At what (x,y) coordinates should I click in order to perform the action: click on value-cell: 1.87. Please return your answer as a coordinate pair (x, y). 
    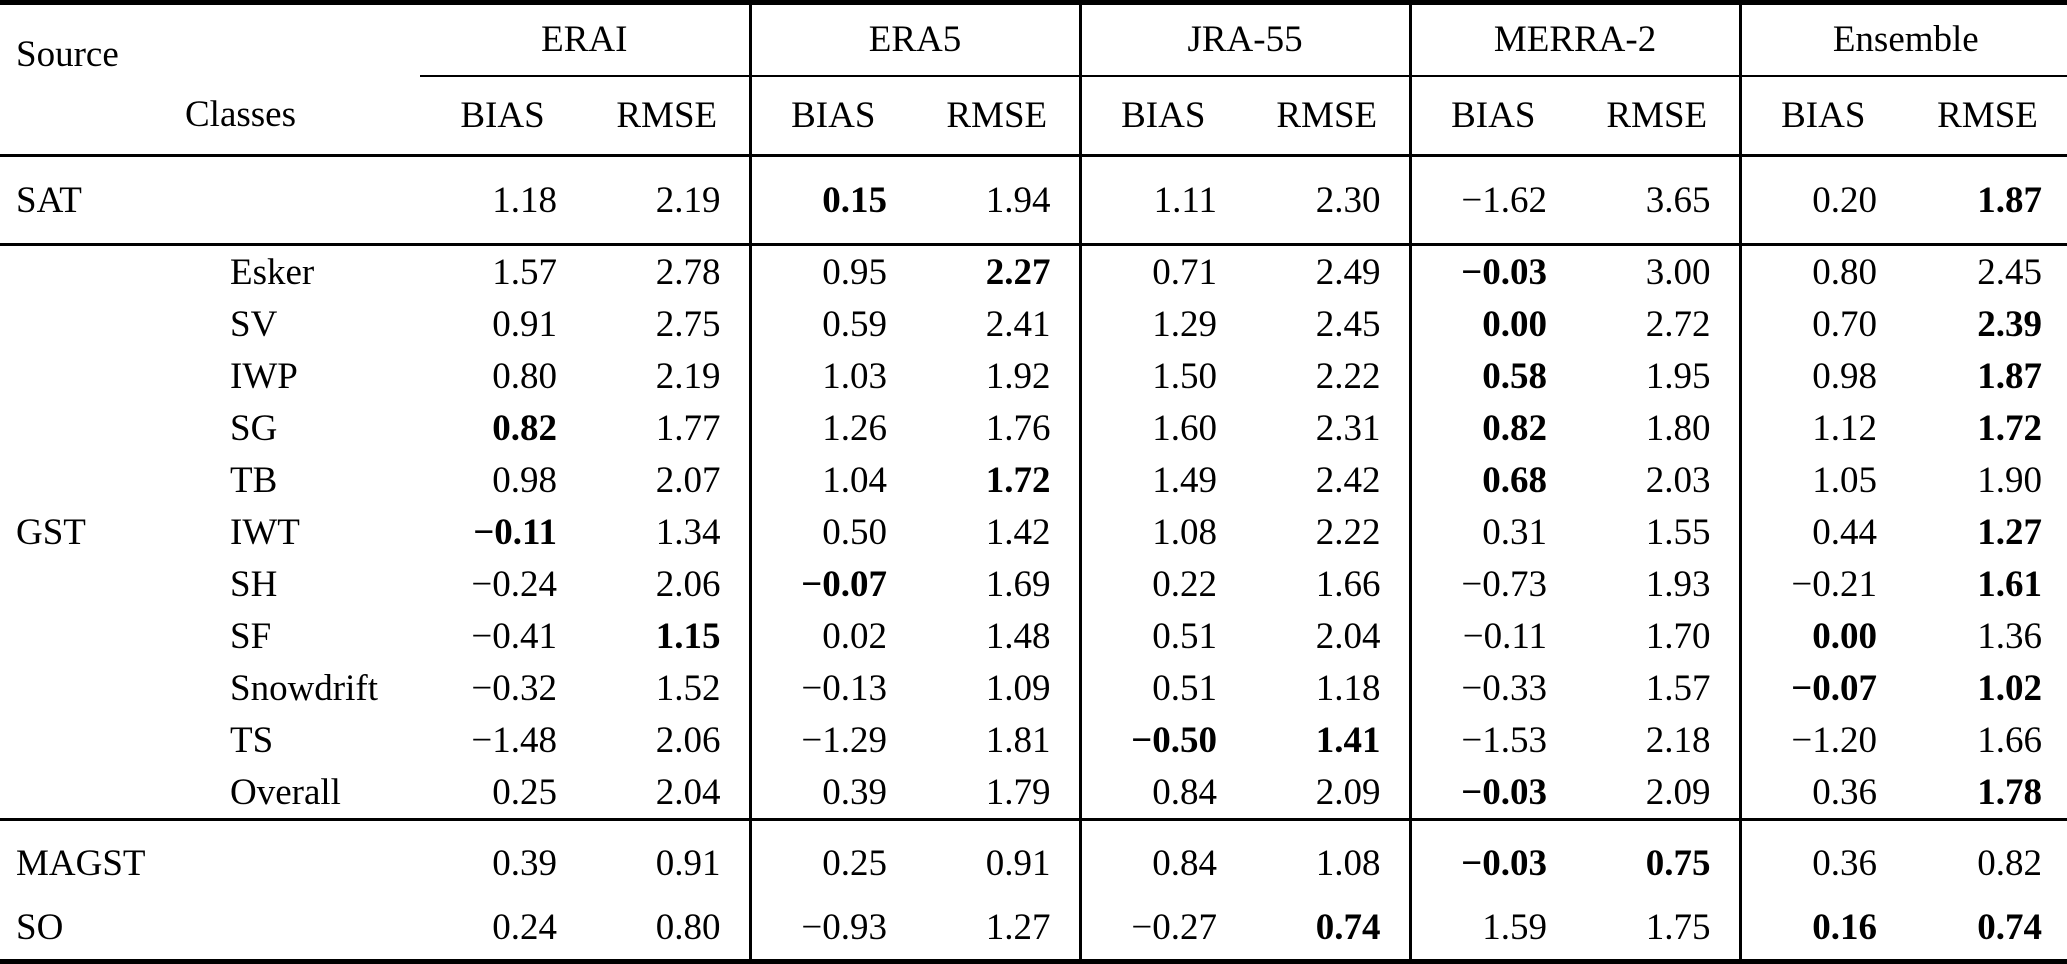
    Looking at the image, I should click on (1986, 200).